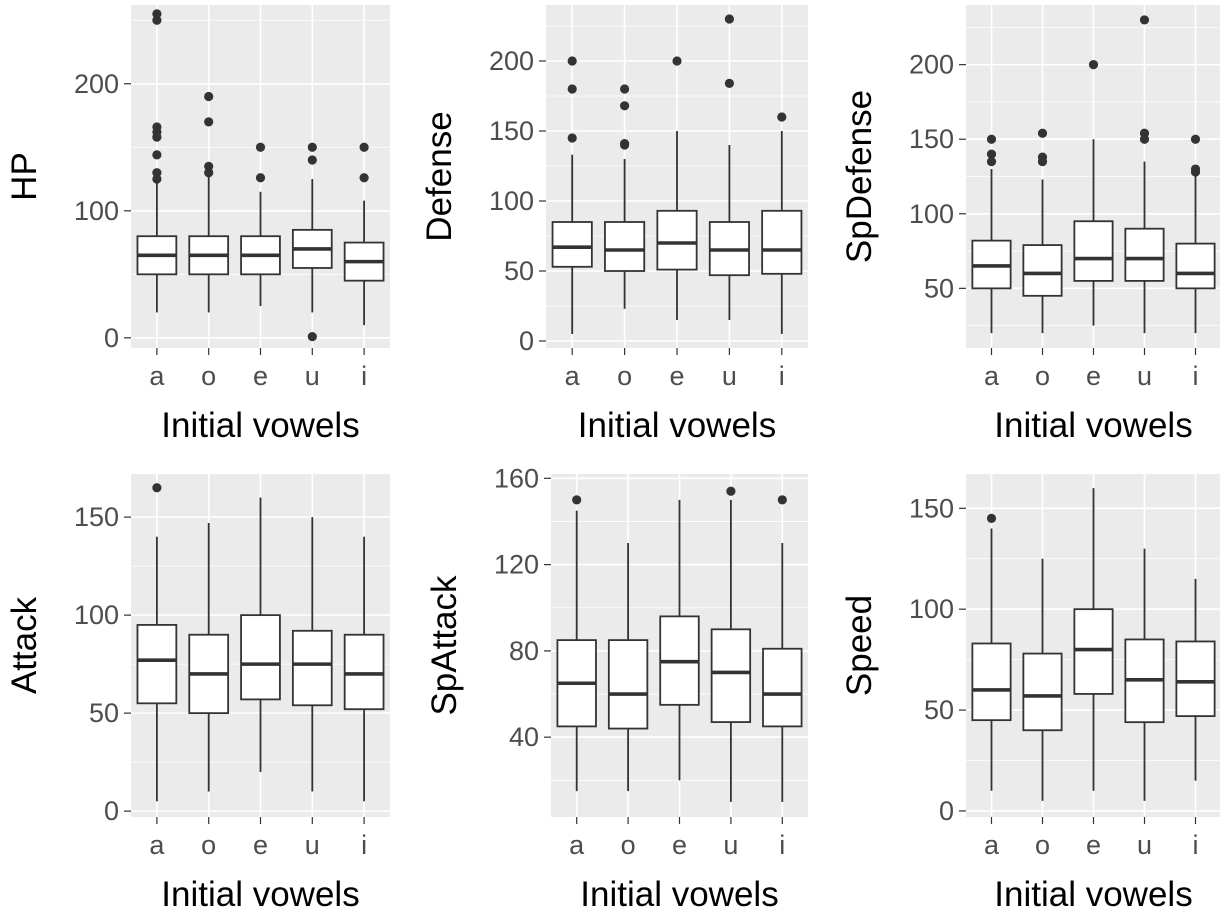  What do you see at coordinates (859, 176) in the screenshot?
I see `y-axis-title: SpDefense` at bounding box center [859, 176].